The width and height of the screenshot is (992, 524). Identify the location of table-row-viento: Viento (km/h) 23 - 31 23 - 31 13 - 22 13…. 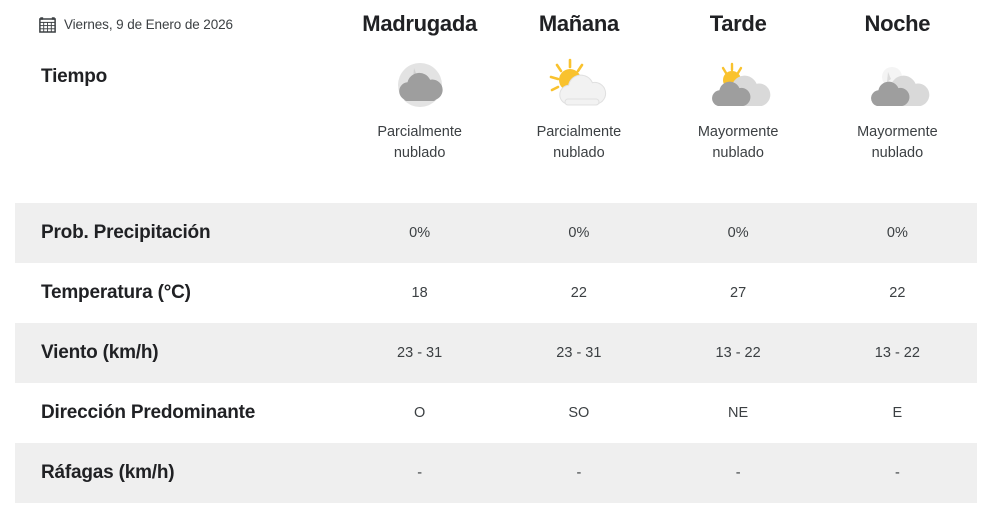
(496, 353).